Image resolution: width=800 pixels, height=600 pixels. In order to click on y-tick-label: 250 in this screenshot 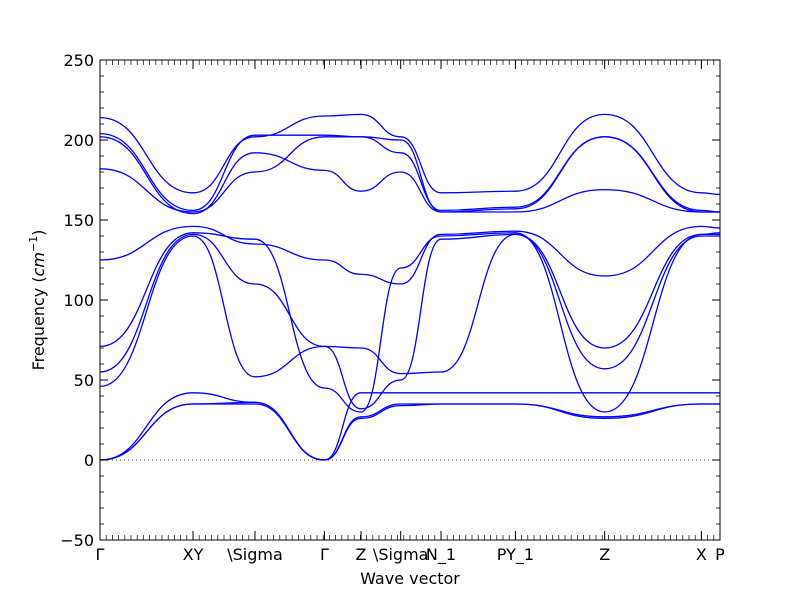, I will do `click(78, 60)`.